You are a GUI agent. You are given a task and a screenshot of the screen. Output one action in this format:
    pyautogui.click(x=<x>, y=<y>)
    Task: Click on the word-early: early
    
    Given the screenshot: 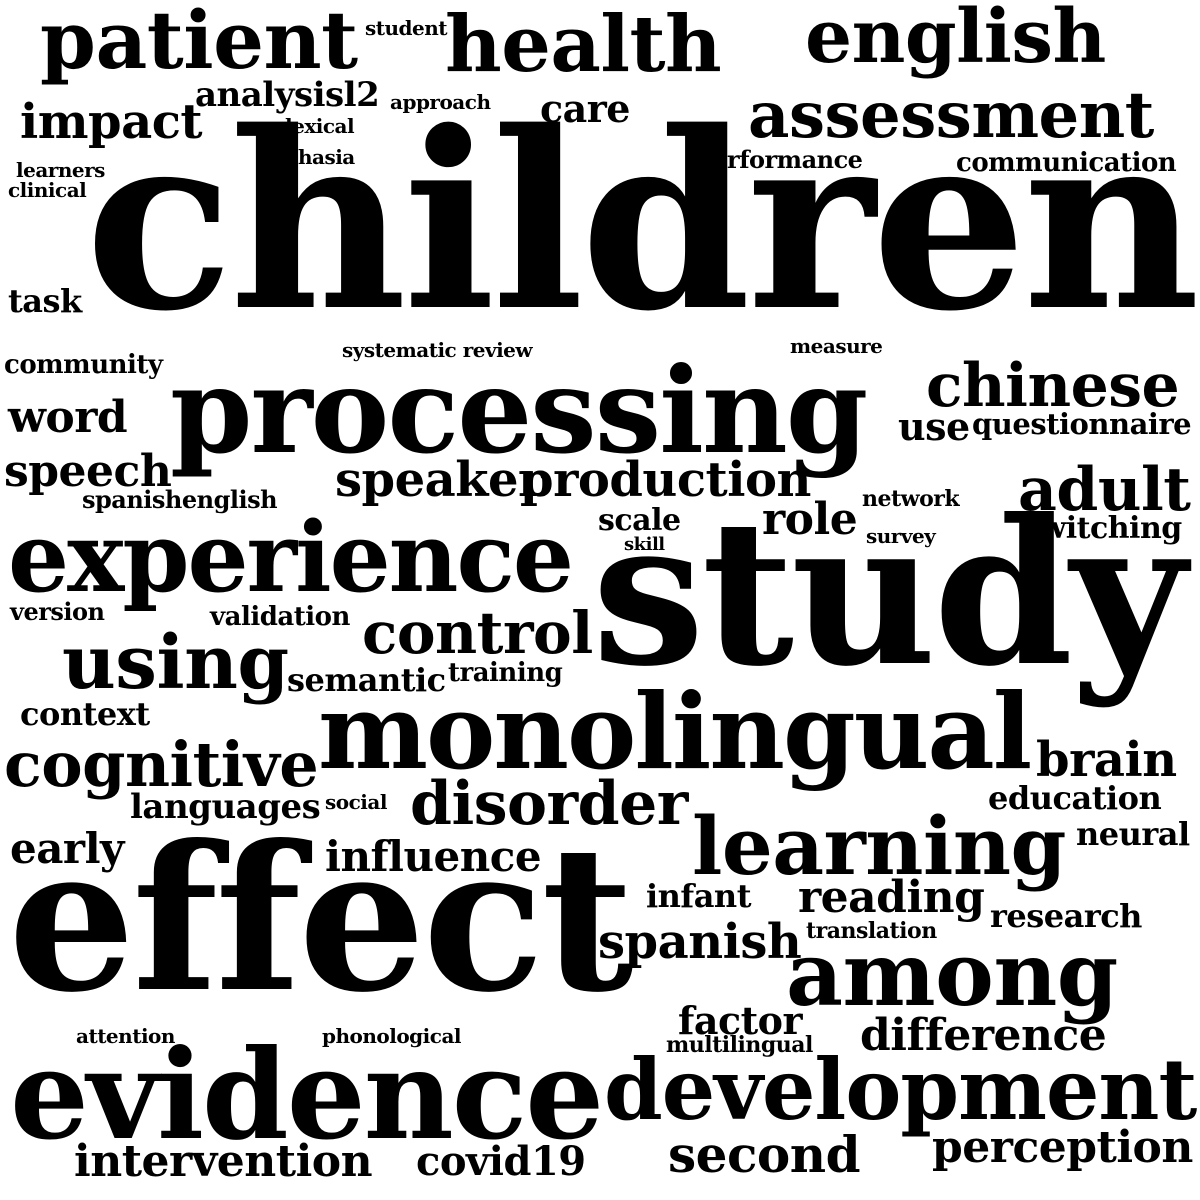 What is the action you would take?
    pyautogui.click(x=67, y=848)
    